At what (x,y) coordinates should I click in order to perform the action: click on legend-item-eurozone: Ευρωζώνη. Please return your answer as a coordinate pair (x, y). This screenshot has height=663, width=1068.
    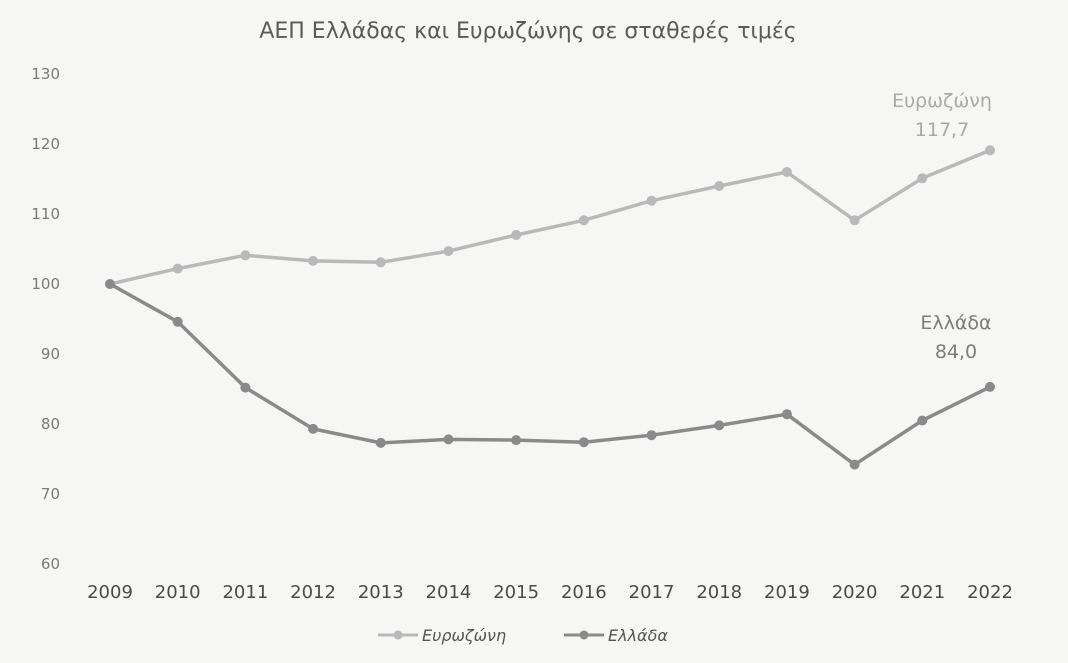
    Looking at the image, I should click on (442, 635).